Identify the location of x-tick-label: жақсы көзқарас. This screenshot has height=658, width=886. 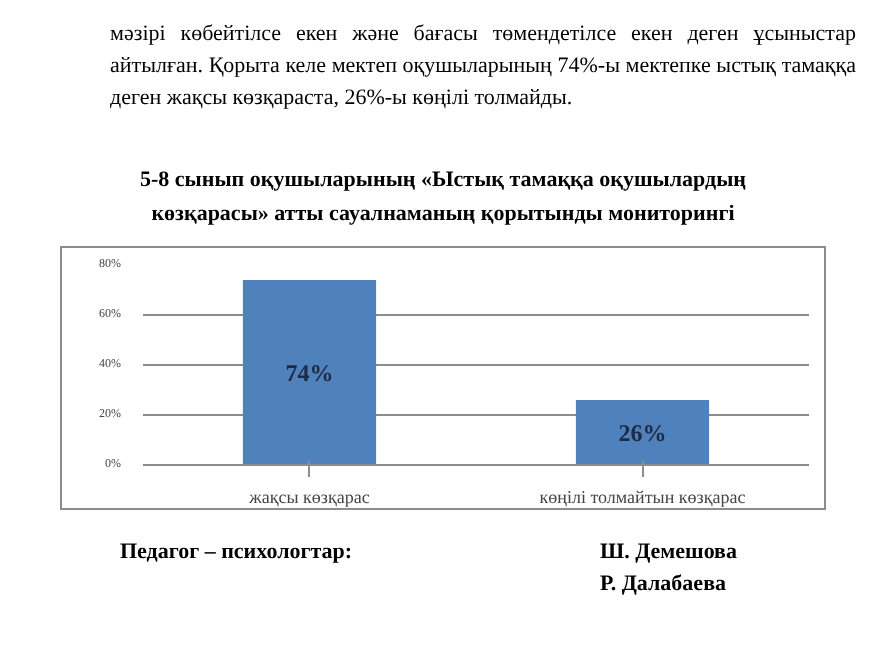
(308, 497).